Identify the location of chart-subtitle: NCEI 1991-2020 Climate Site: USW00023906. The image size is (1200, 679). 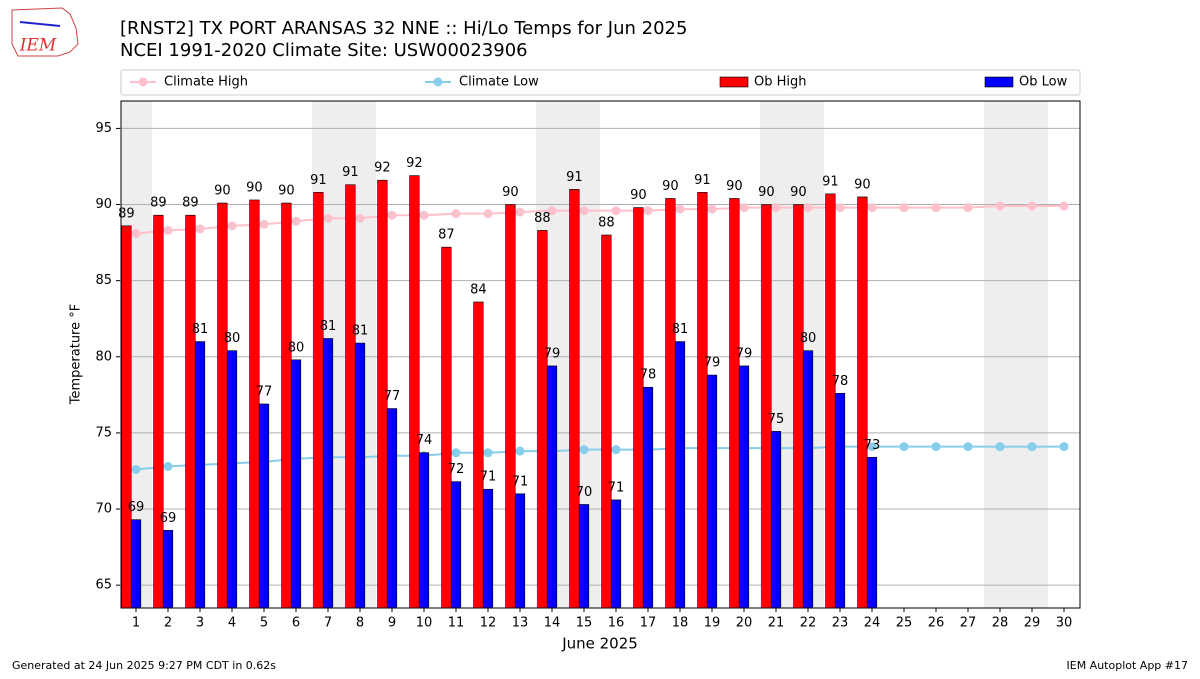
(324, 50).